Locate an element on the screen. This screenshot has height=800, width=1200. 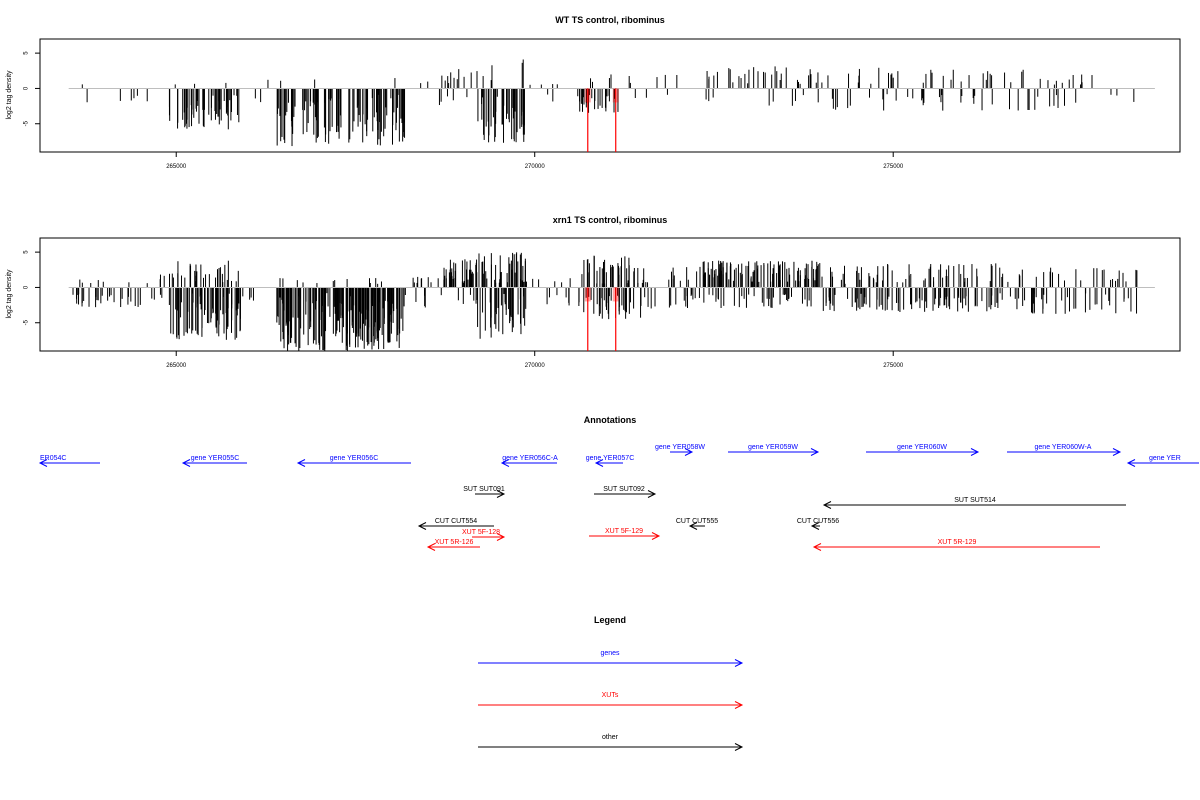
annotation-label: CUT CUT555 is located at coordinates (697, 521).